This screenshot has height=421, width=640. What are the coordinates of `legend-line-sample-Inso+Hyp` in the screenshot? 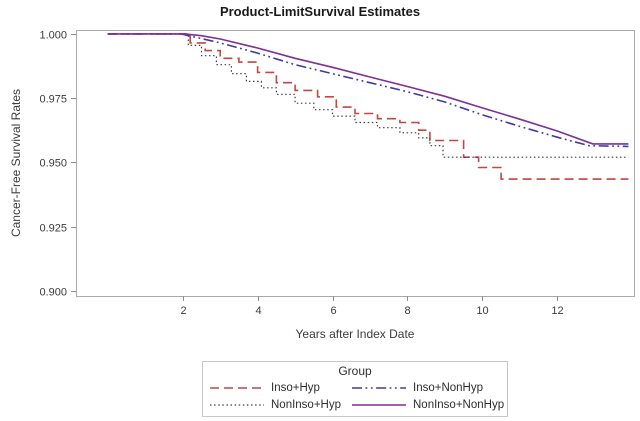 It's located at (237, 387).